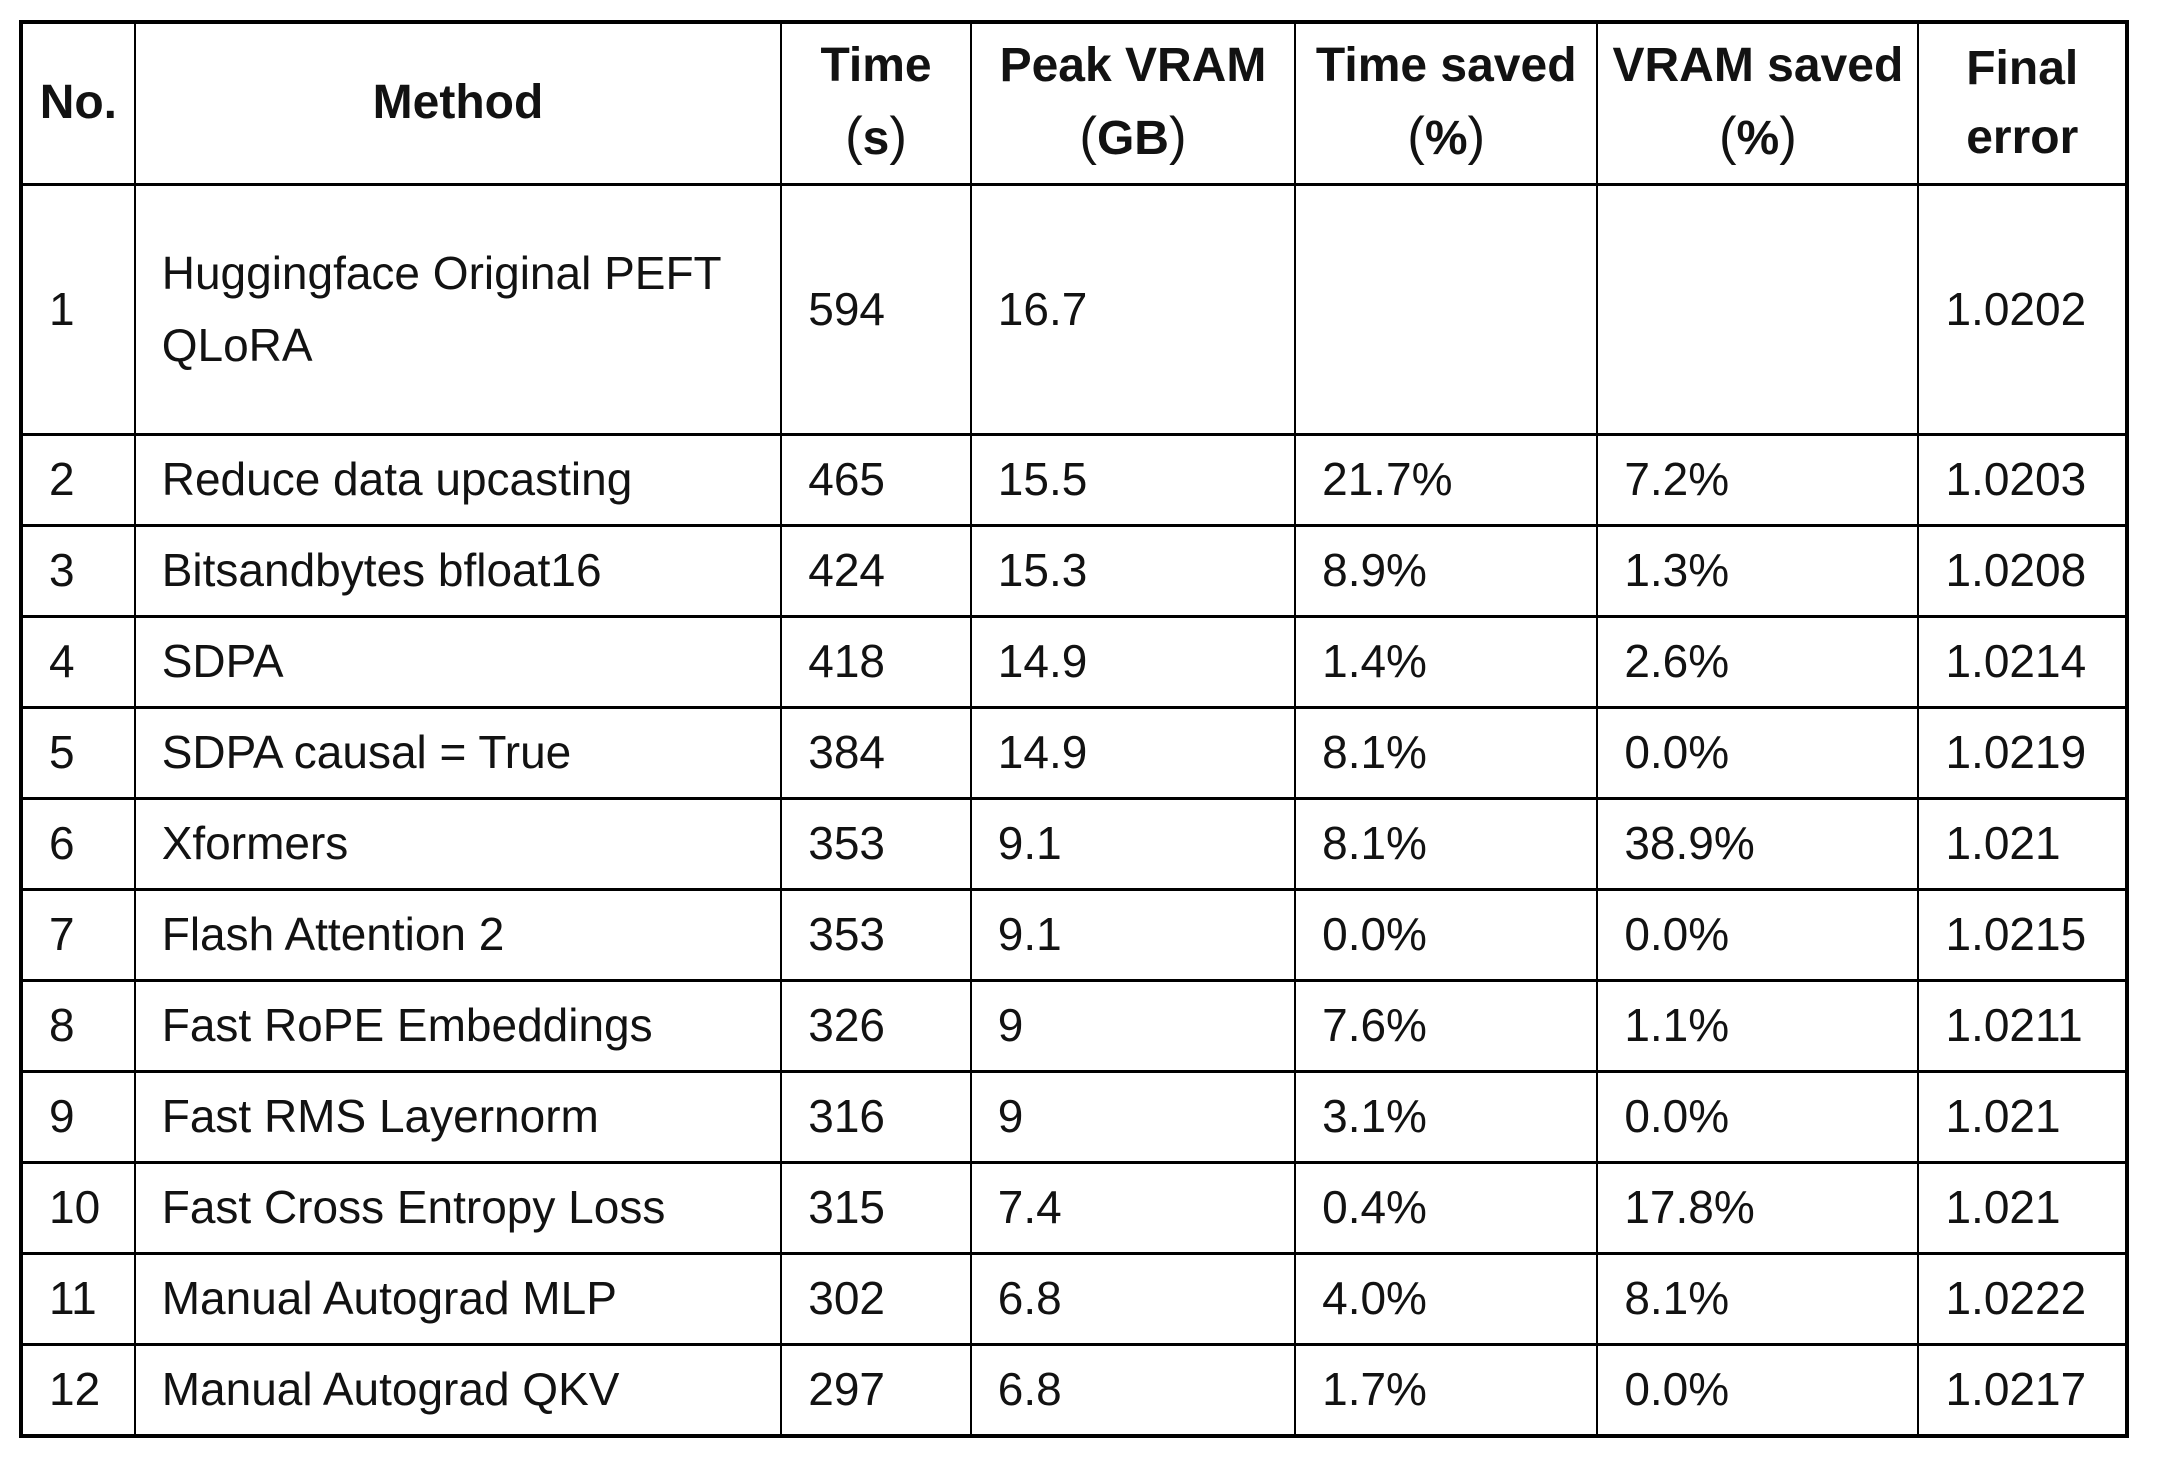 The image size is (2162, 1466). I want to click on column-title-line2: error, so click(2022, 137).